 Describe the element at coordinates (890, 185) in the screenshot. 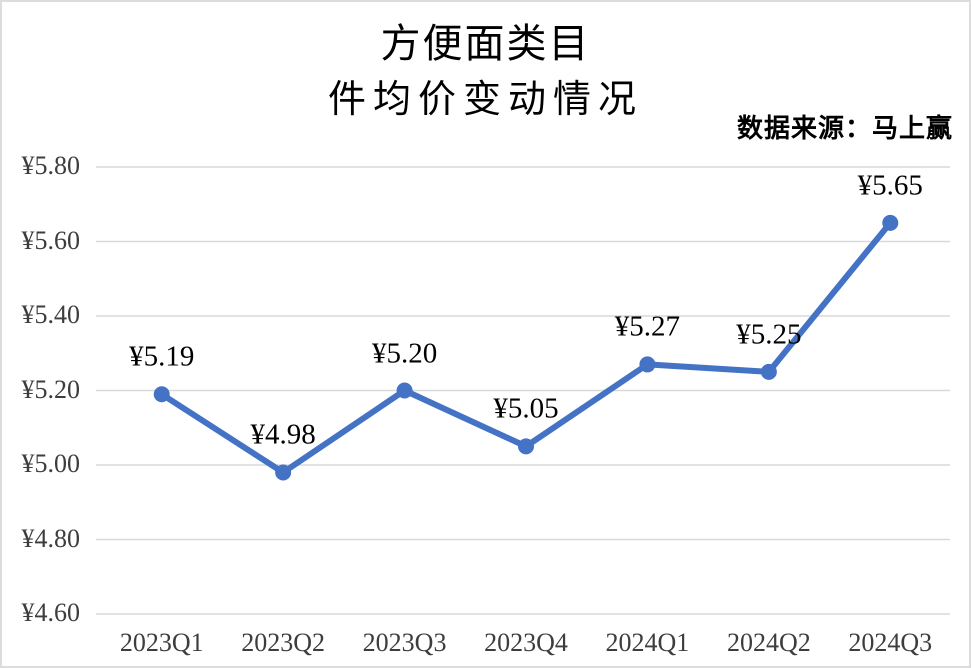

I see `data-point-label: ¥5.65` at that location.